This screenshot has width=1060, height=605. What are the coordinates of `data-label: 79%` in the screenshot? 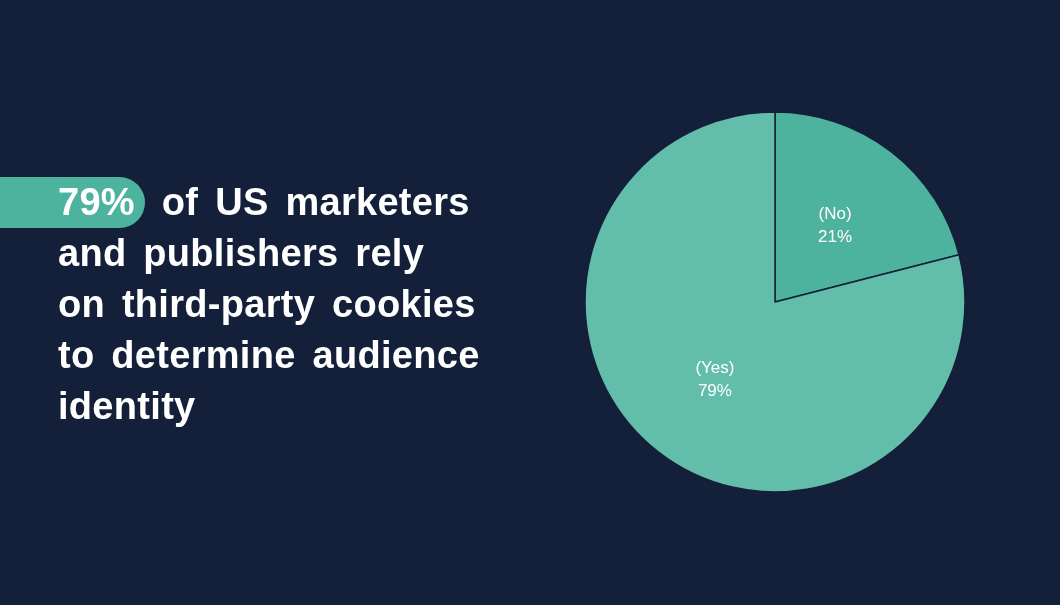 It's located at (714, 391).